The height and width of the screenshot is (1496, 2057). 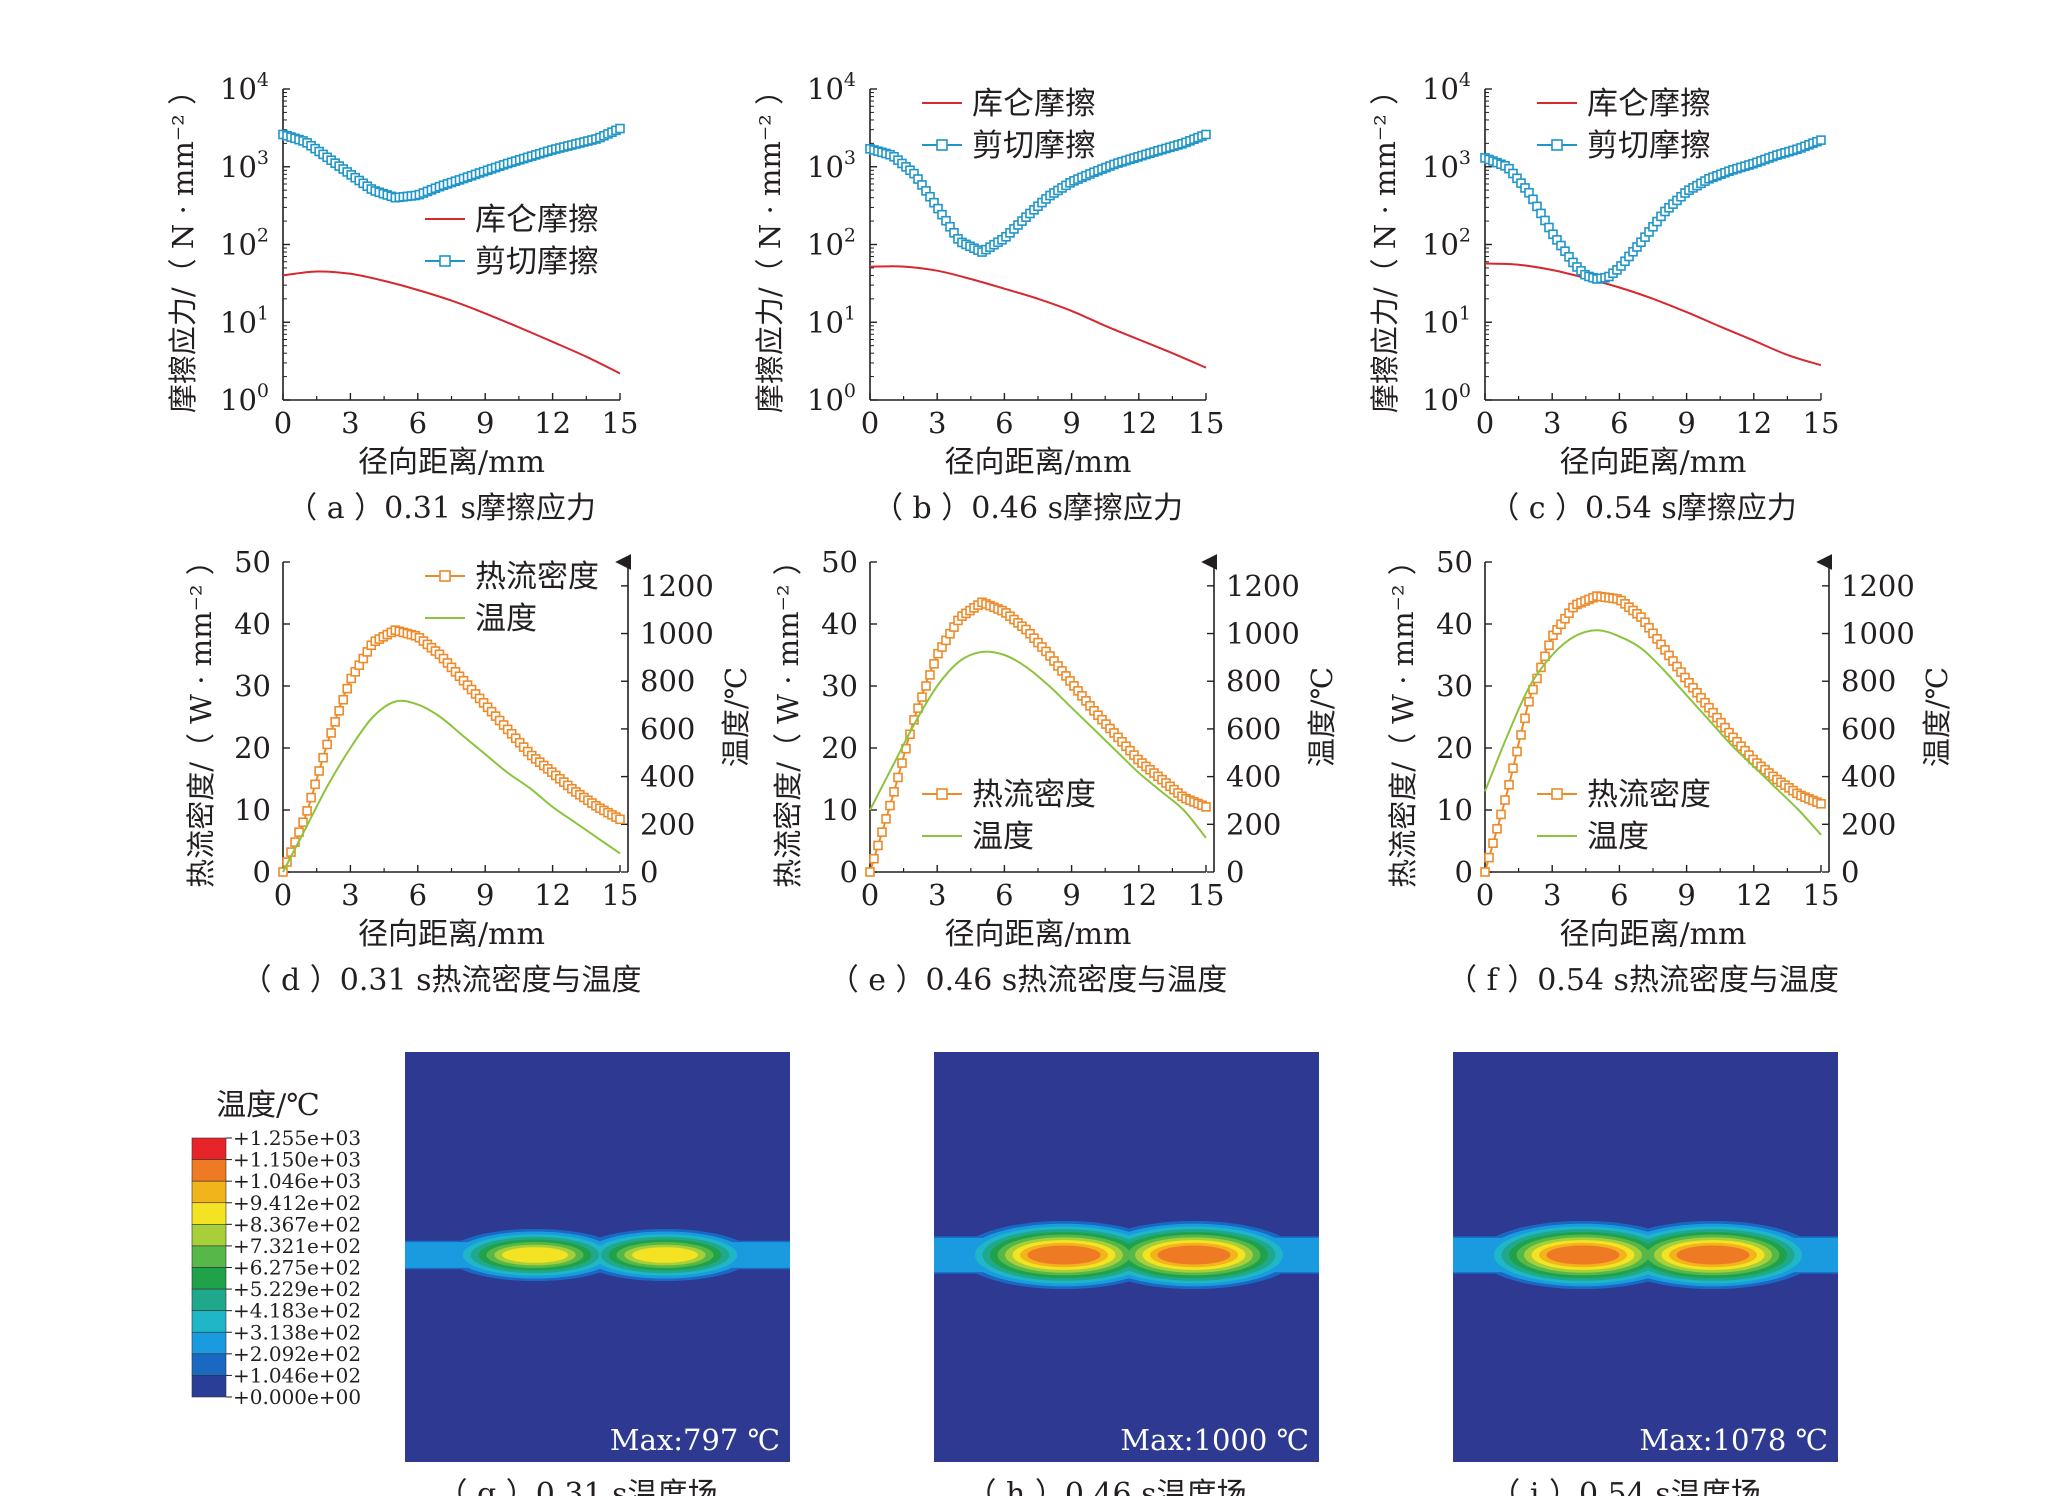 What do you see at coordinates (297, 1332) in the screenshot?
I see `colorbar-label: +3.138e+02` at bounding box center [297, 1332].